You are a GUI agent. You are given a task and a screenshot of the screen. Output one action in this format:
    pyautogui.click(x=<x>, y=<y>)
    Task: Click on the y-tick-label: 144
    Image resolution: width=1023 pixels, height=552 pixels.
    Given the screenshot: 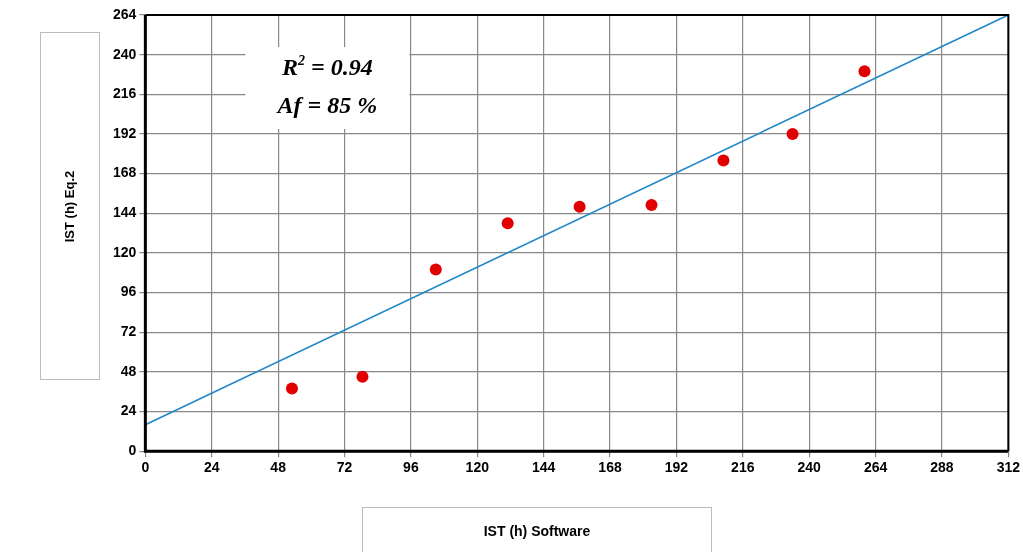 What is the action you would take?
    pyautogui.click(x=125, y=212)
    